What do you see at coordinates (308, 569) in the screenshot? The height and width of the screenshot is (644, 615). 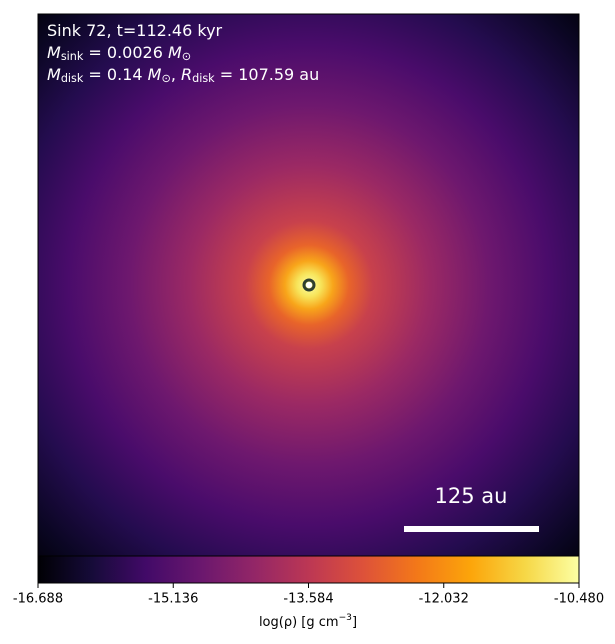 I see `colorbar` at bounding box center [308, 569].